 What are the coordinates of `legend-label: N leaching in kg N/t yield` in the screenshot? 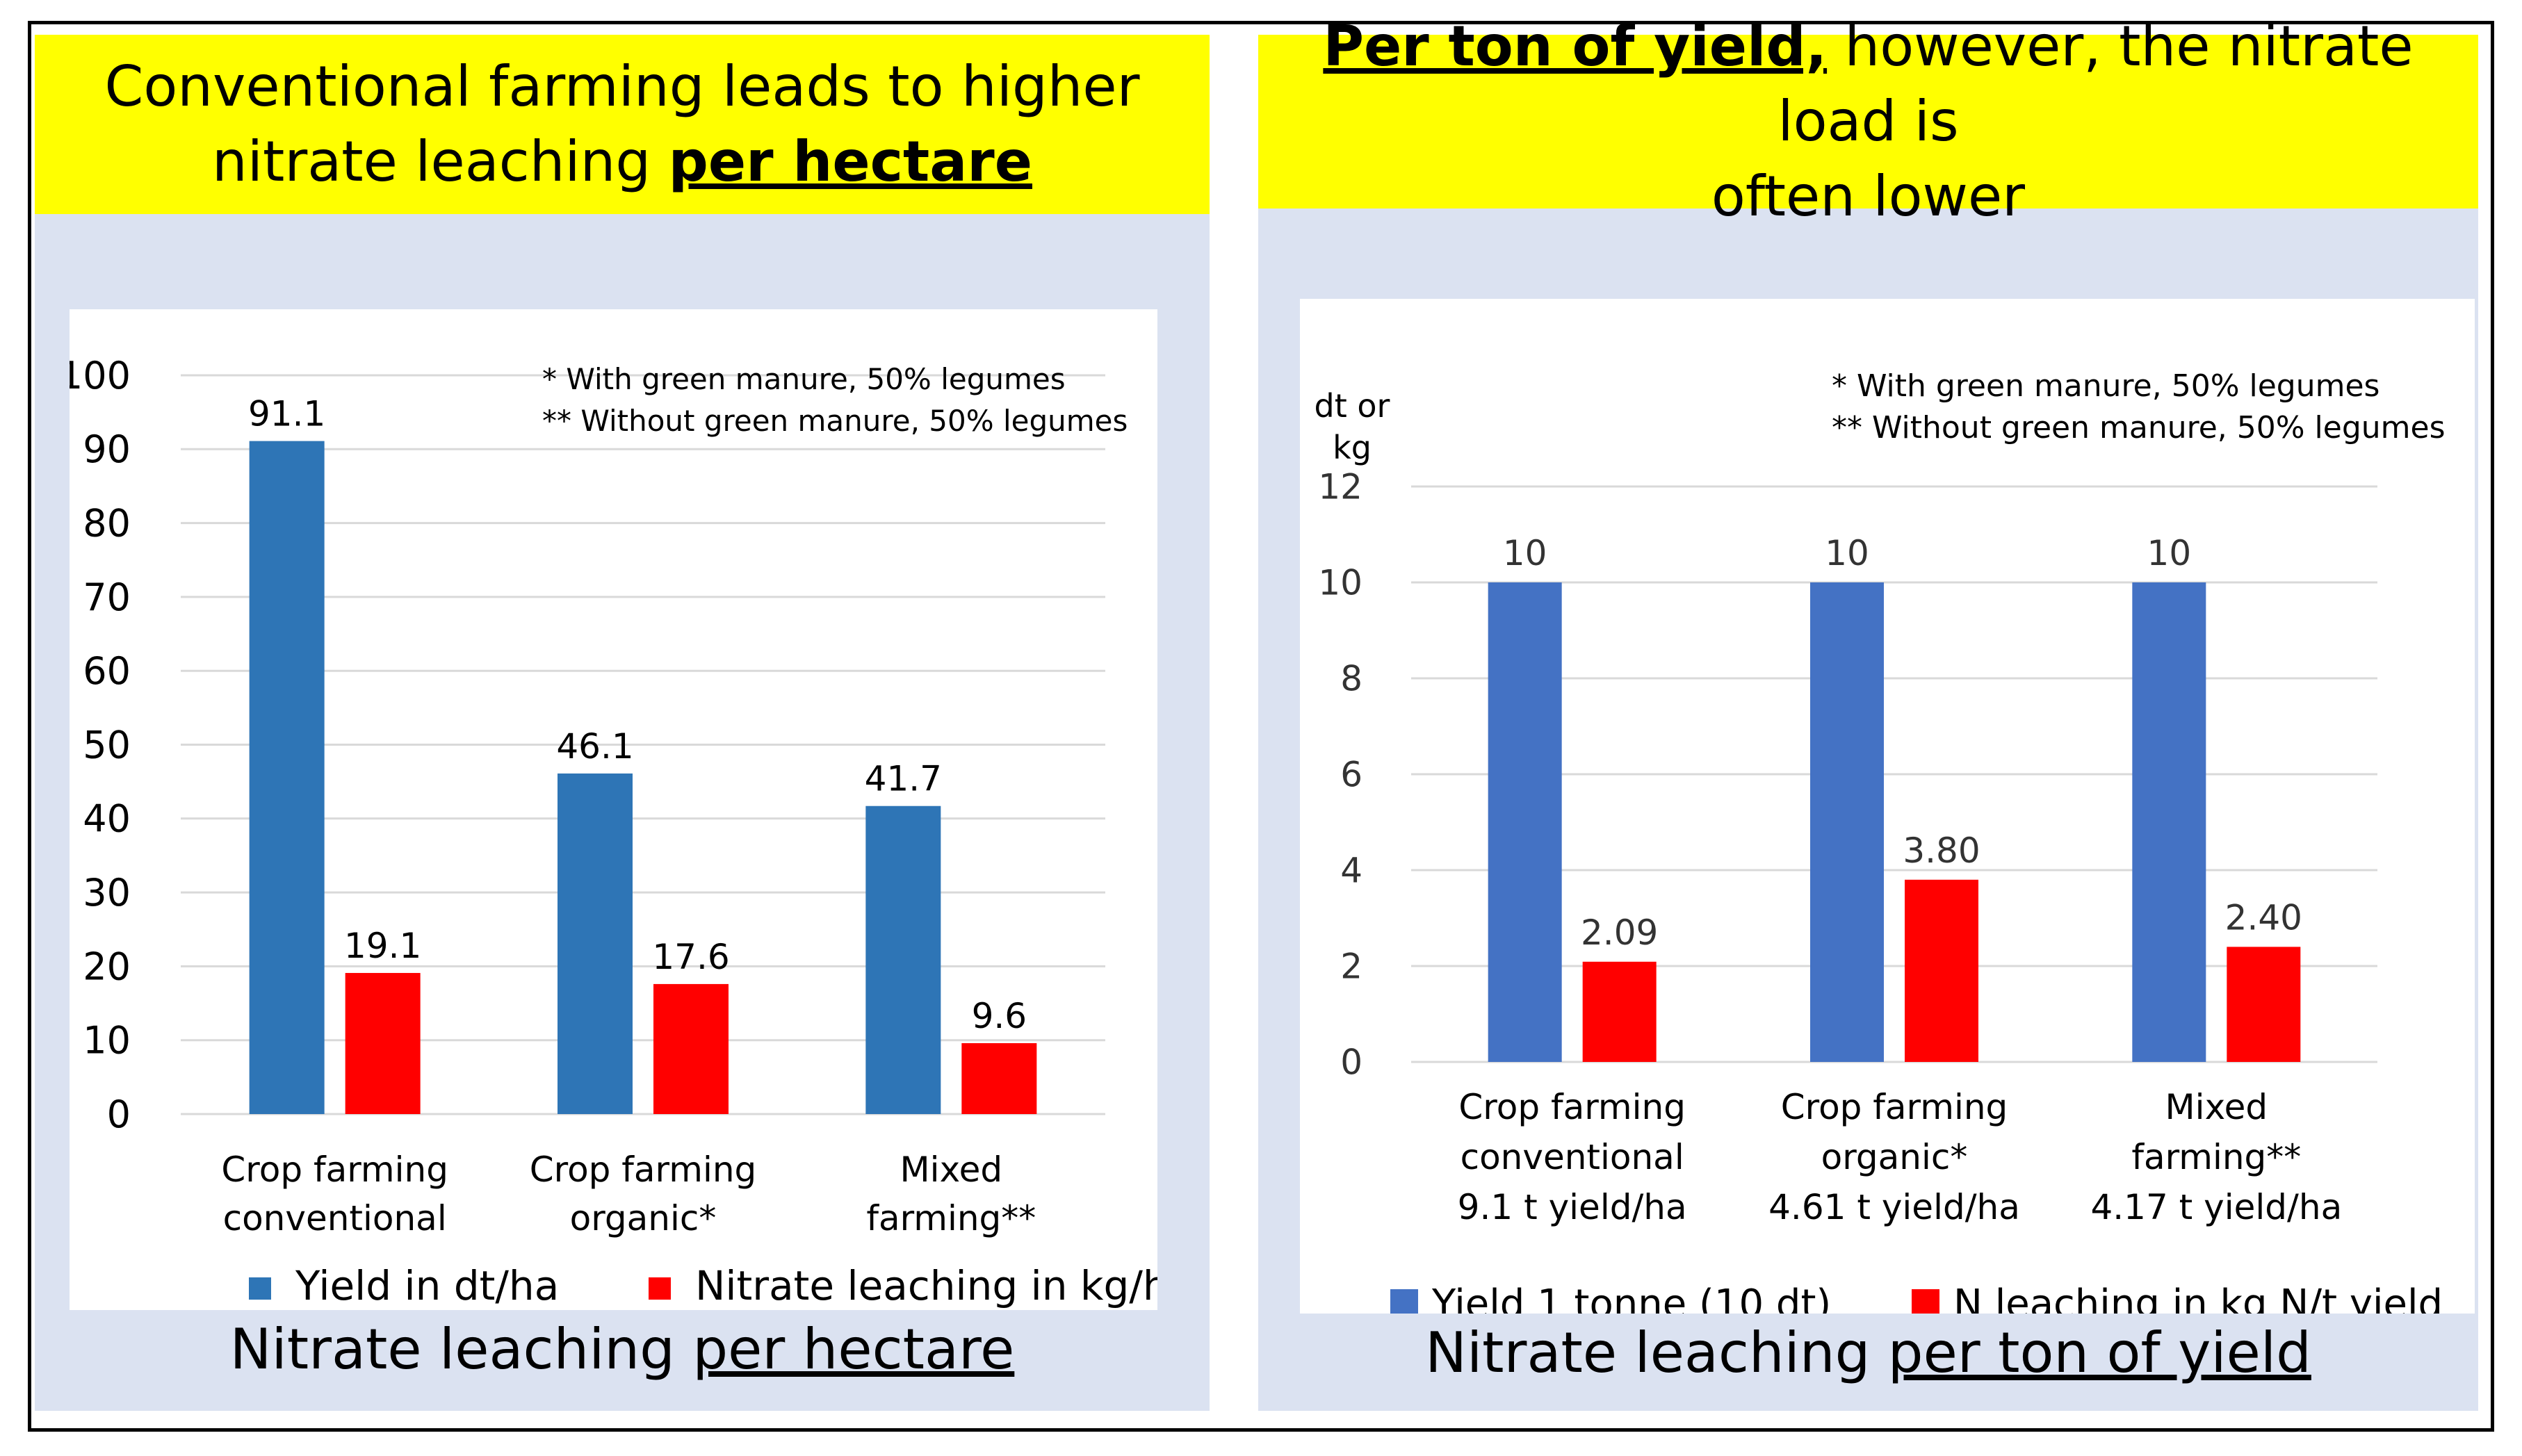 It's located at (2198, 1298).